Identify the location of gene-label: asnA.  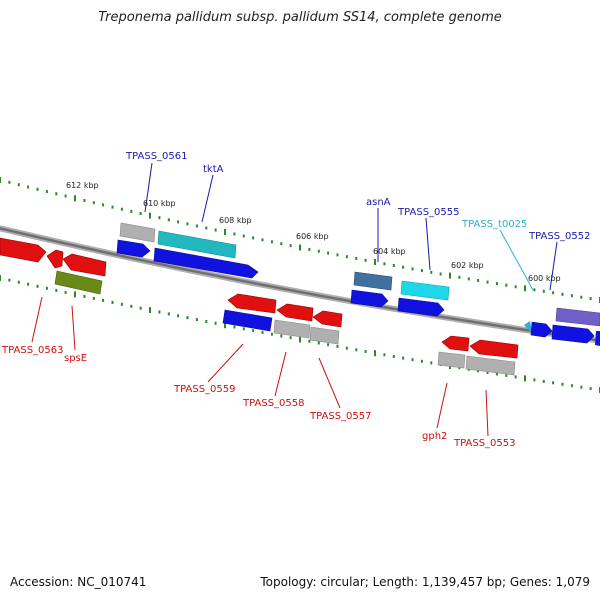
(378, 202).